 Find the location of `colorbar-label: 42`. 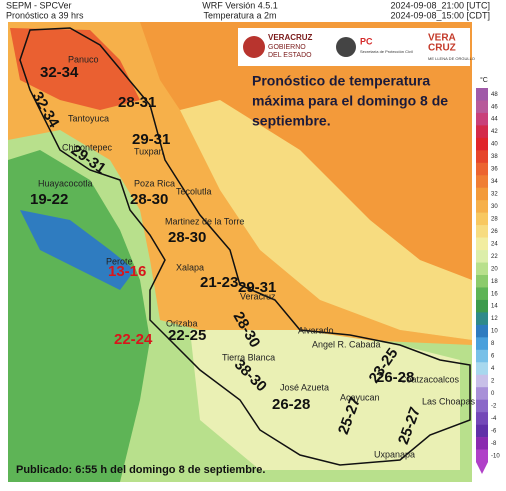

colorbar-label: 42 is located at coordinates (494, 132).